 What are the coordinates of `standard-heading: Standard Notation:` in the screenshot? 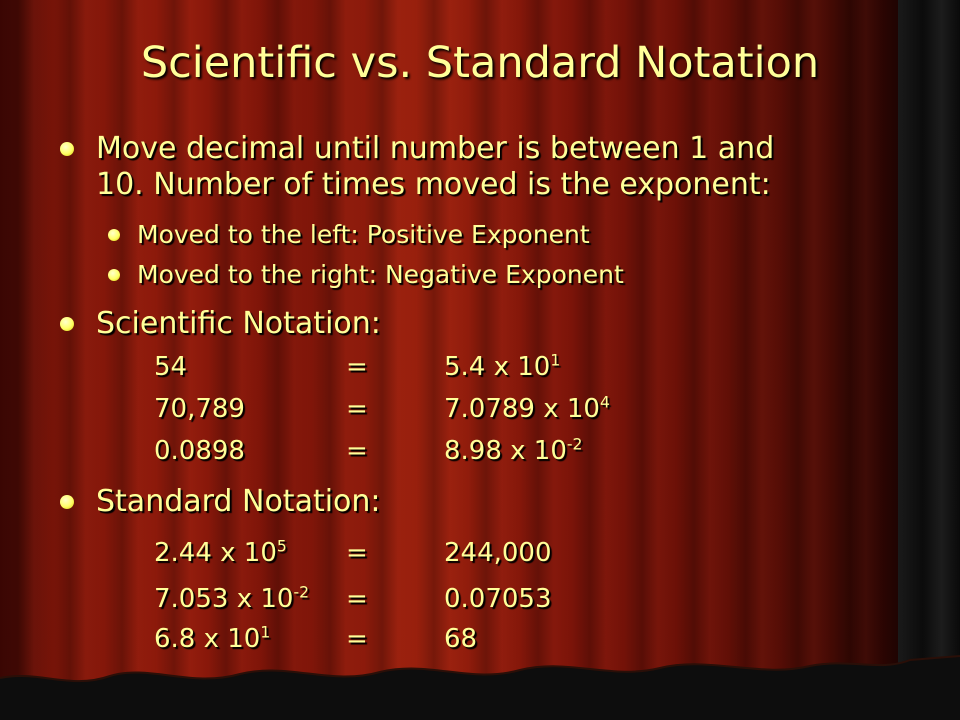 It's located at (238, 501).